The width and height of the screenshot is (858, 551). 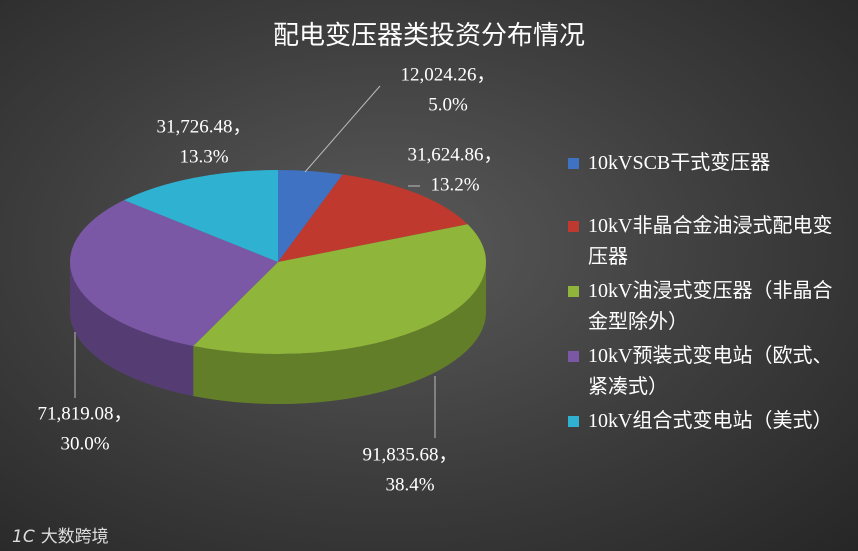 I want to click on data-label: 91,835.68，, so click(x=409, y=454).